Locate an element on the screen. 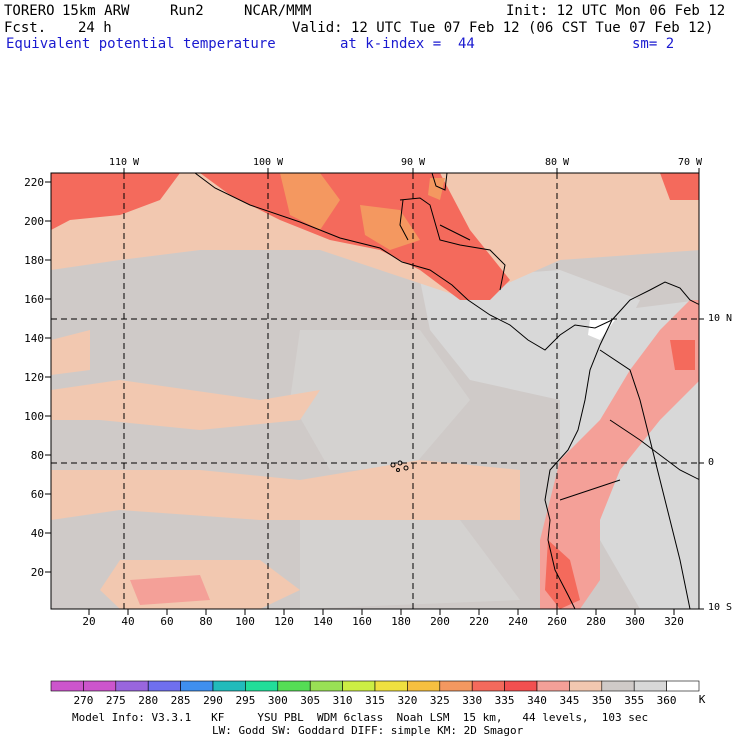 The height and width of the screenshot is (740, 740). colorbar-level-label: 300 is located at coordinates (277, 700).